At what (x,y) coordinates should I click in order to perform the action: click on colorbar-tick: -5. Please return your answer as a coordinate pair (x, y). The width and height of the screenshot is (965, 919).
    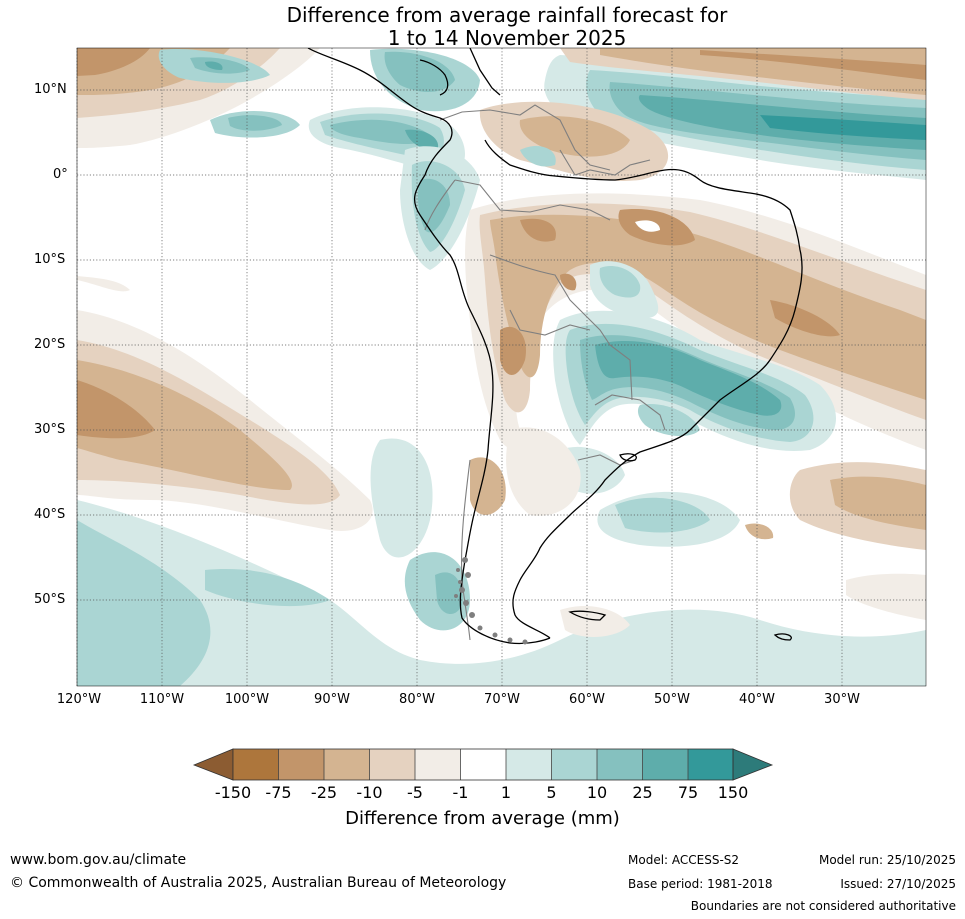
    Looking at the image, I should click on (415, 792).